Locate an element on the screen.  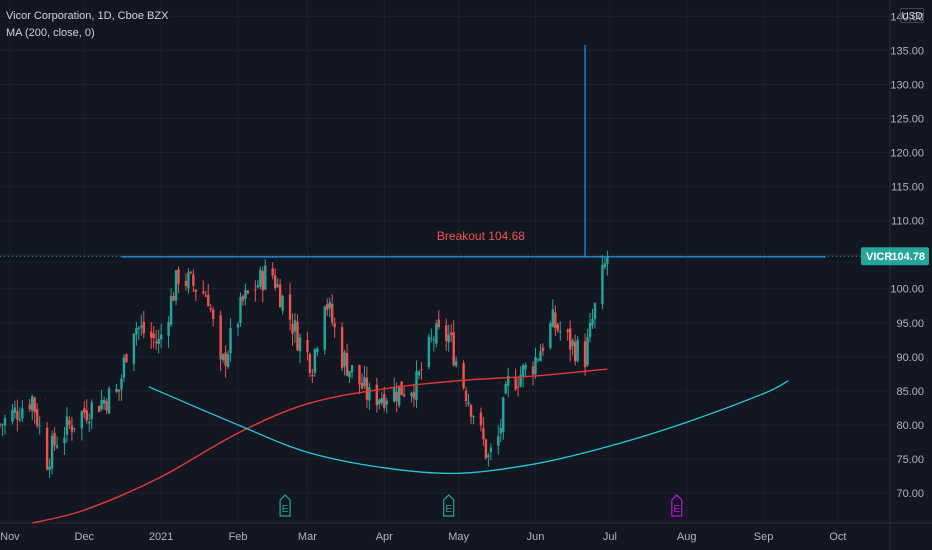
price-tag: VICR 104.78 is located at coordinates (895, 256).